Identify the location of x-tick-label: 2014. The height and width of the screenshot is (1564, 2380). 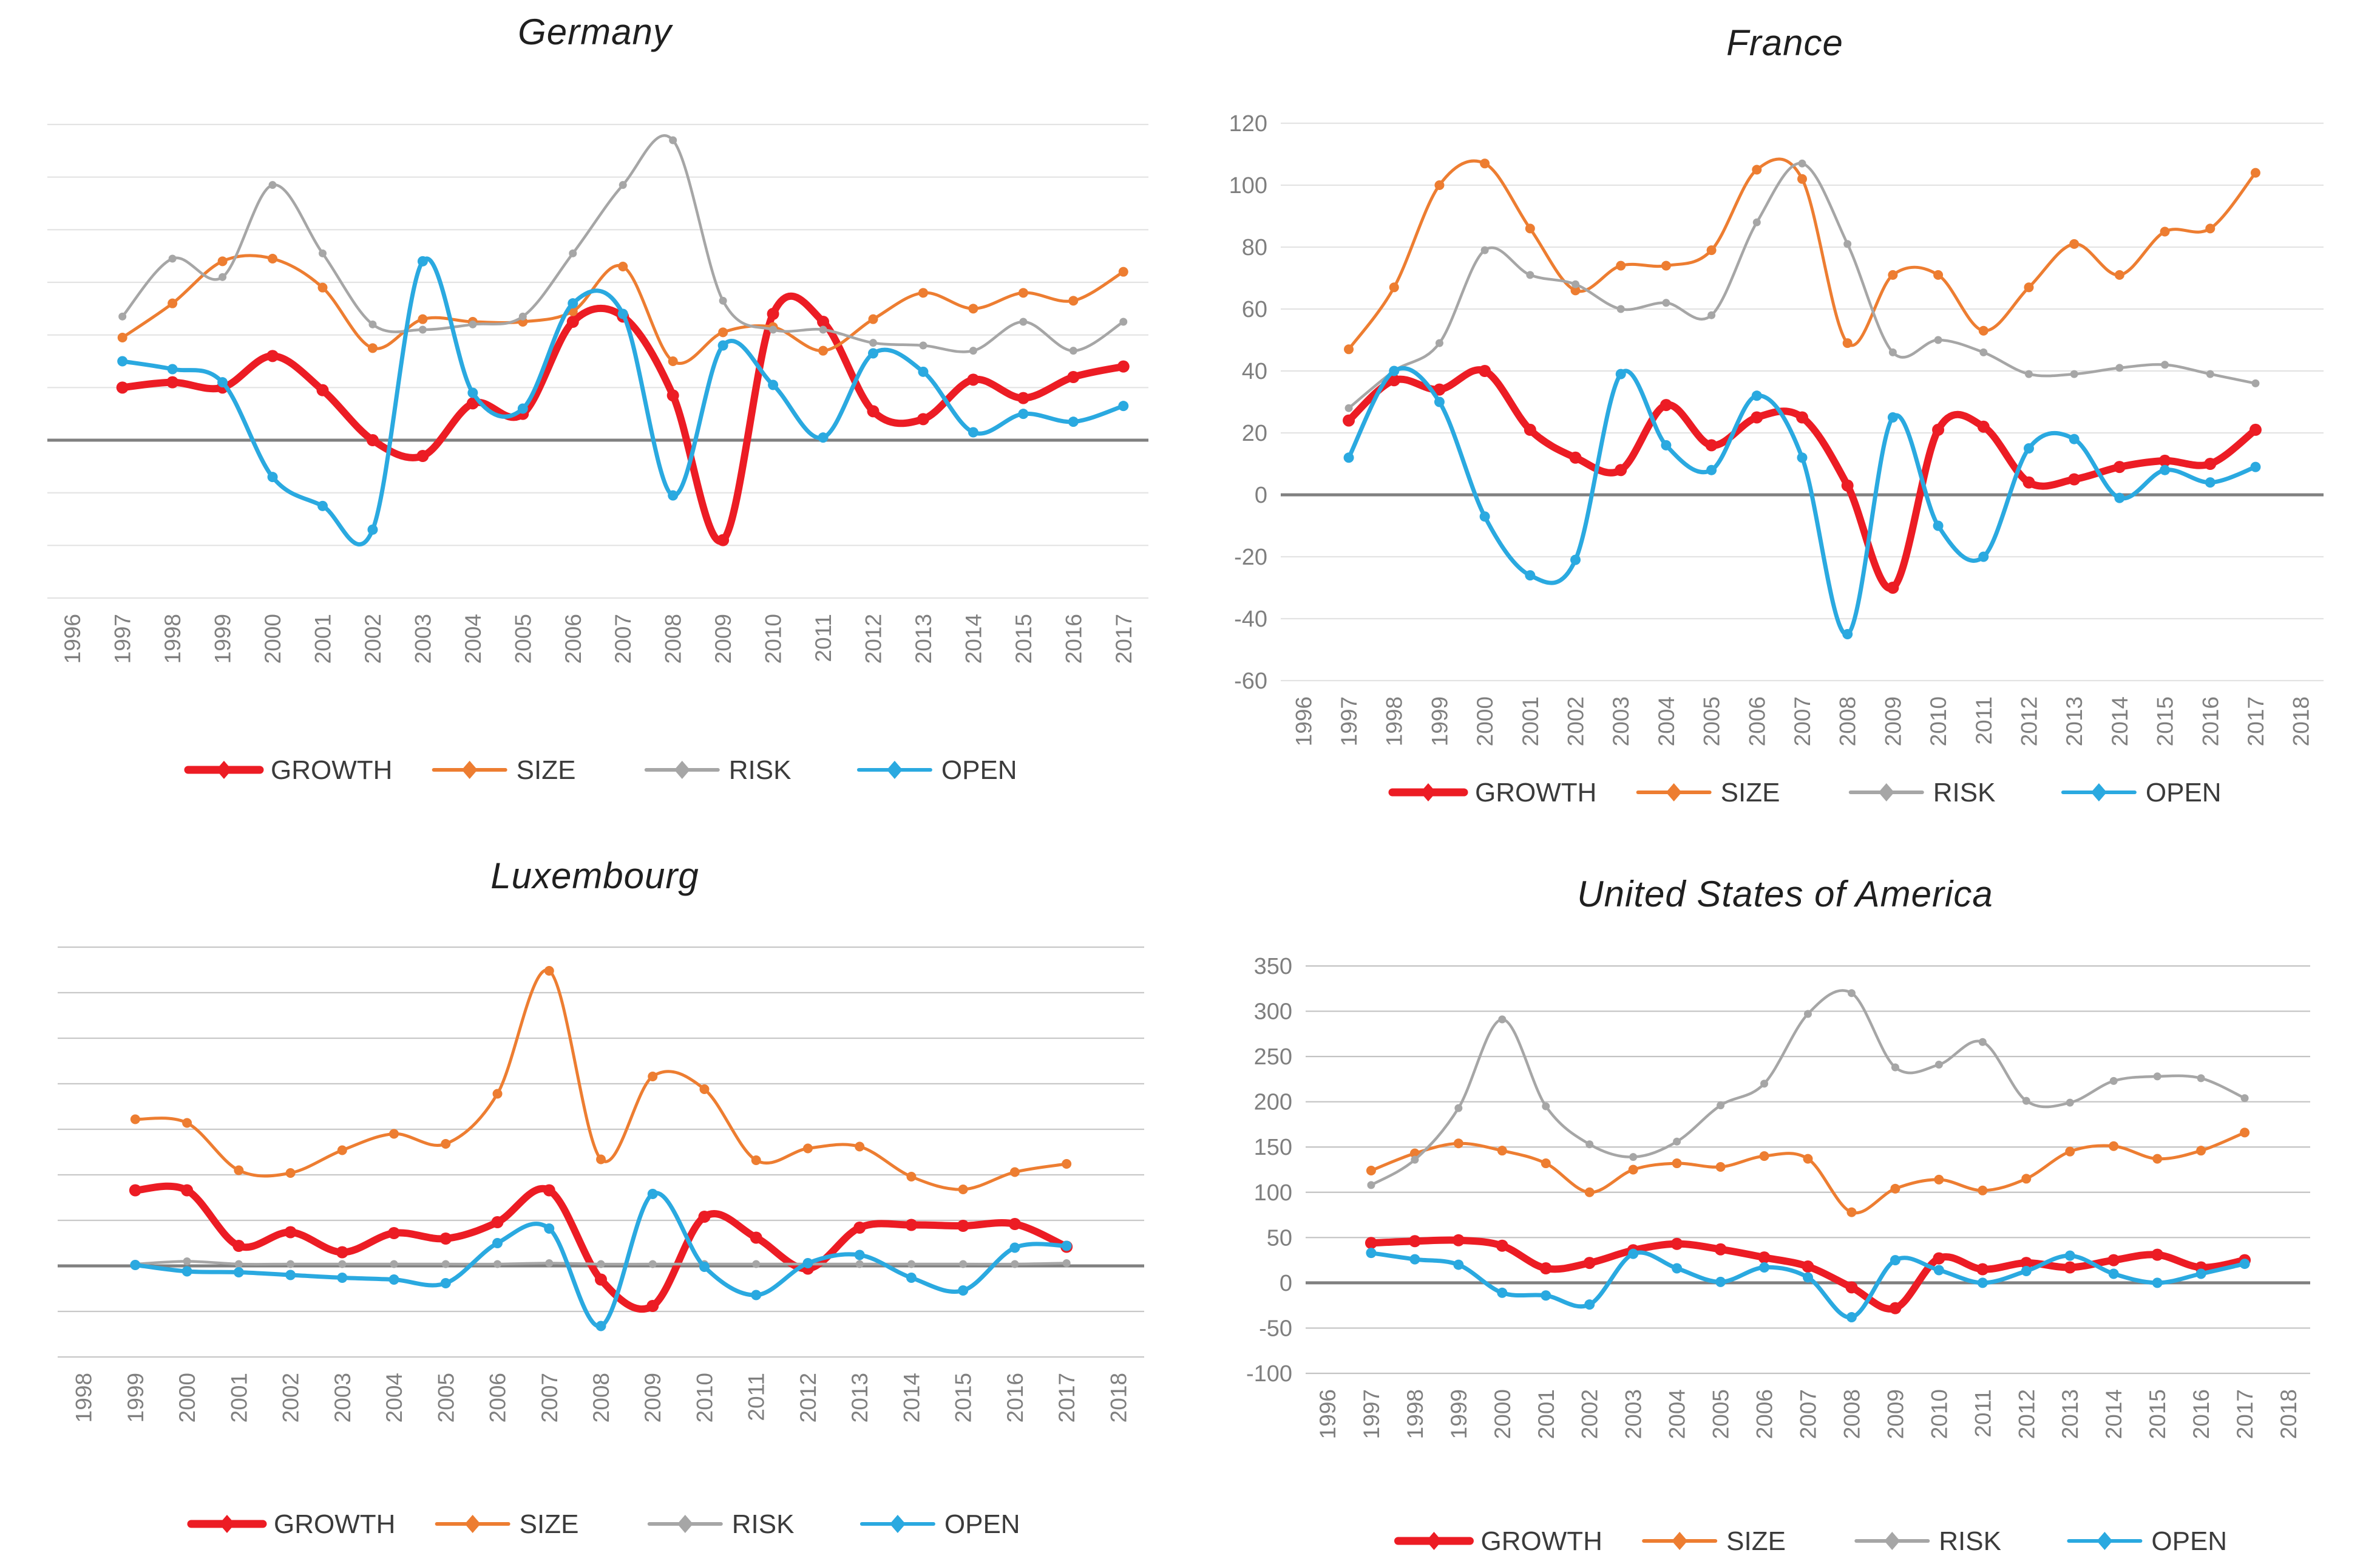
(2119, 721).